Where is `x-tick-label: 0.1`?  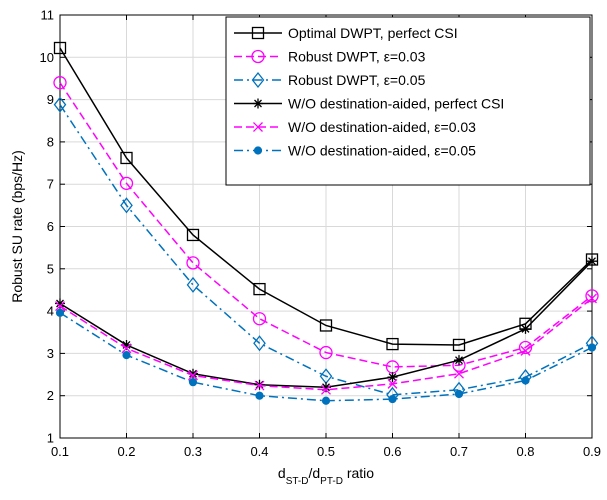 x-tick-label: 0.1 is located at coordinates (60, 451).